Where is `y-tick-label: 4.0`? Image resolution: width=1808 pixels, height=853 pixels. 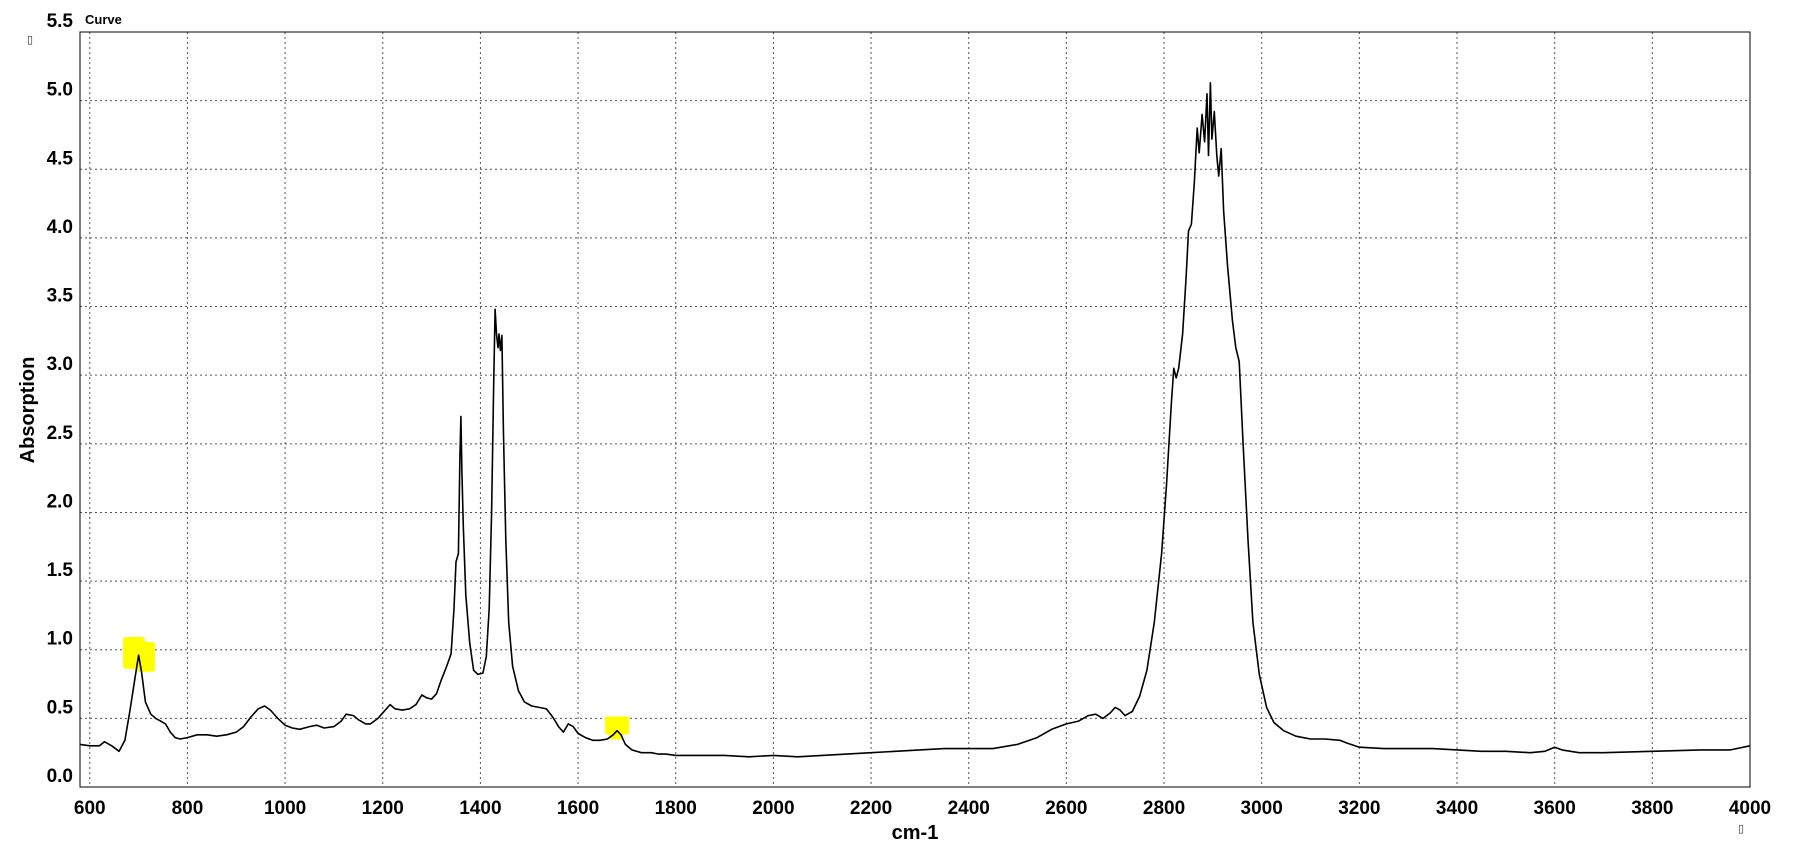 y-tick-label: 4.0 is located at coordinates (60, 227).